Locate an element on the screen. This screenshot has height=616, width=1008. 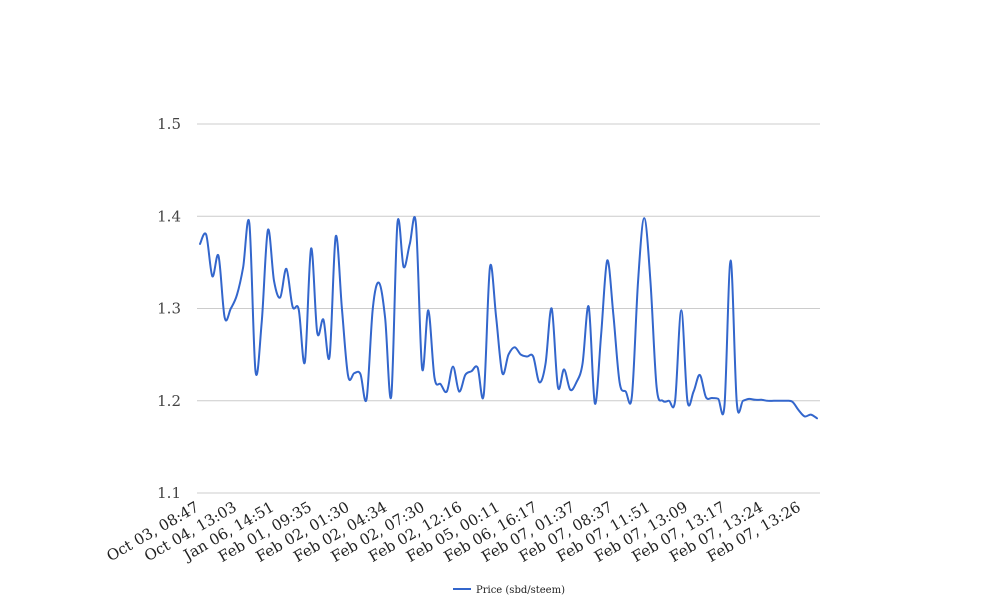
y-tick-label: 1.4 is located at coordinates (169, 216).